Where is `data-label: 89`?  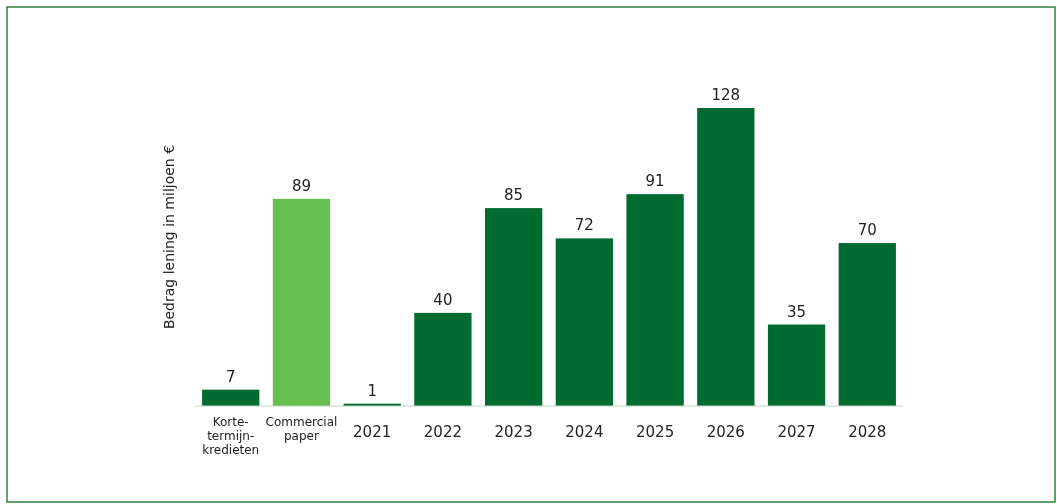
data-label: 89 is located at coordinates (301, 185).